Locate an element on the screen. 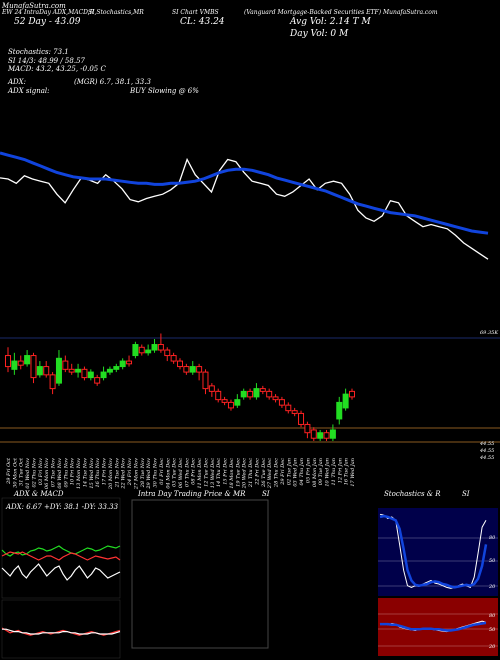  adx-series-adx is located at coordinates (61, 572).